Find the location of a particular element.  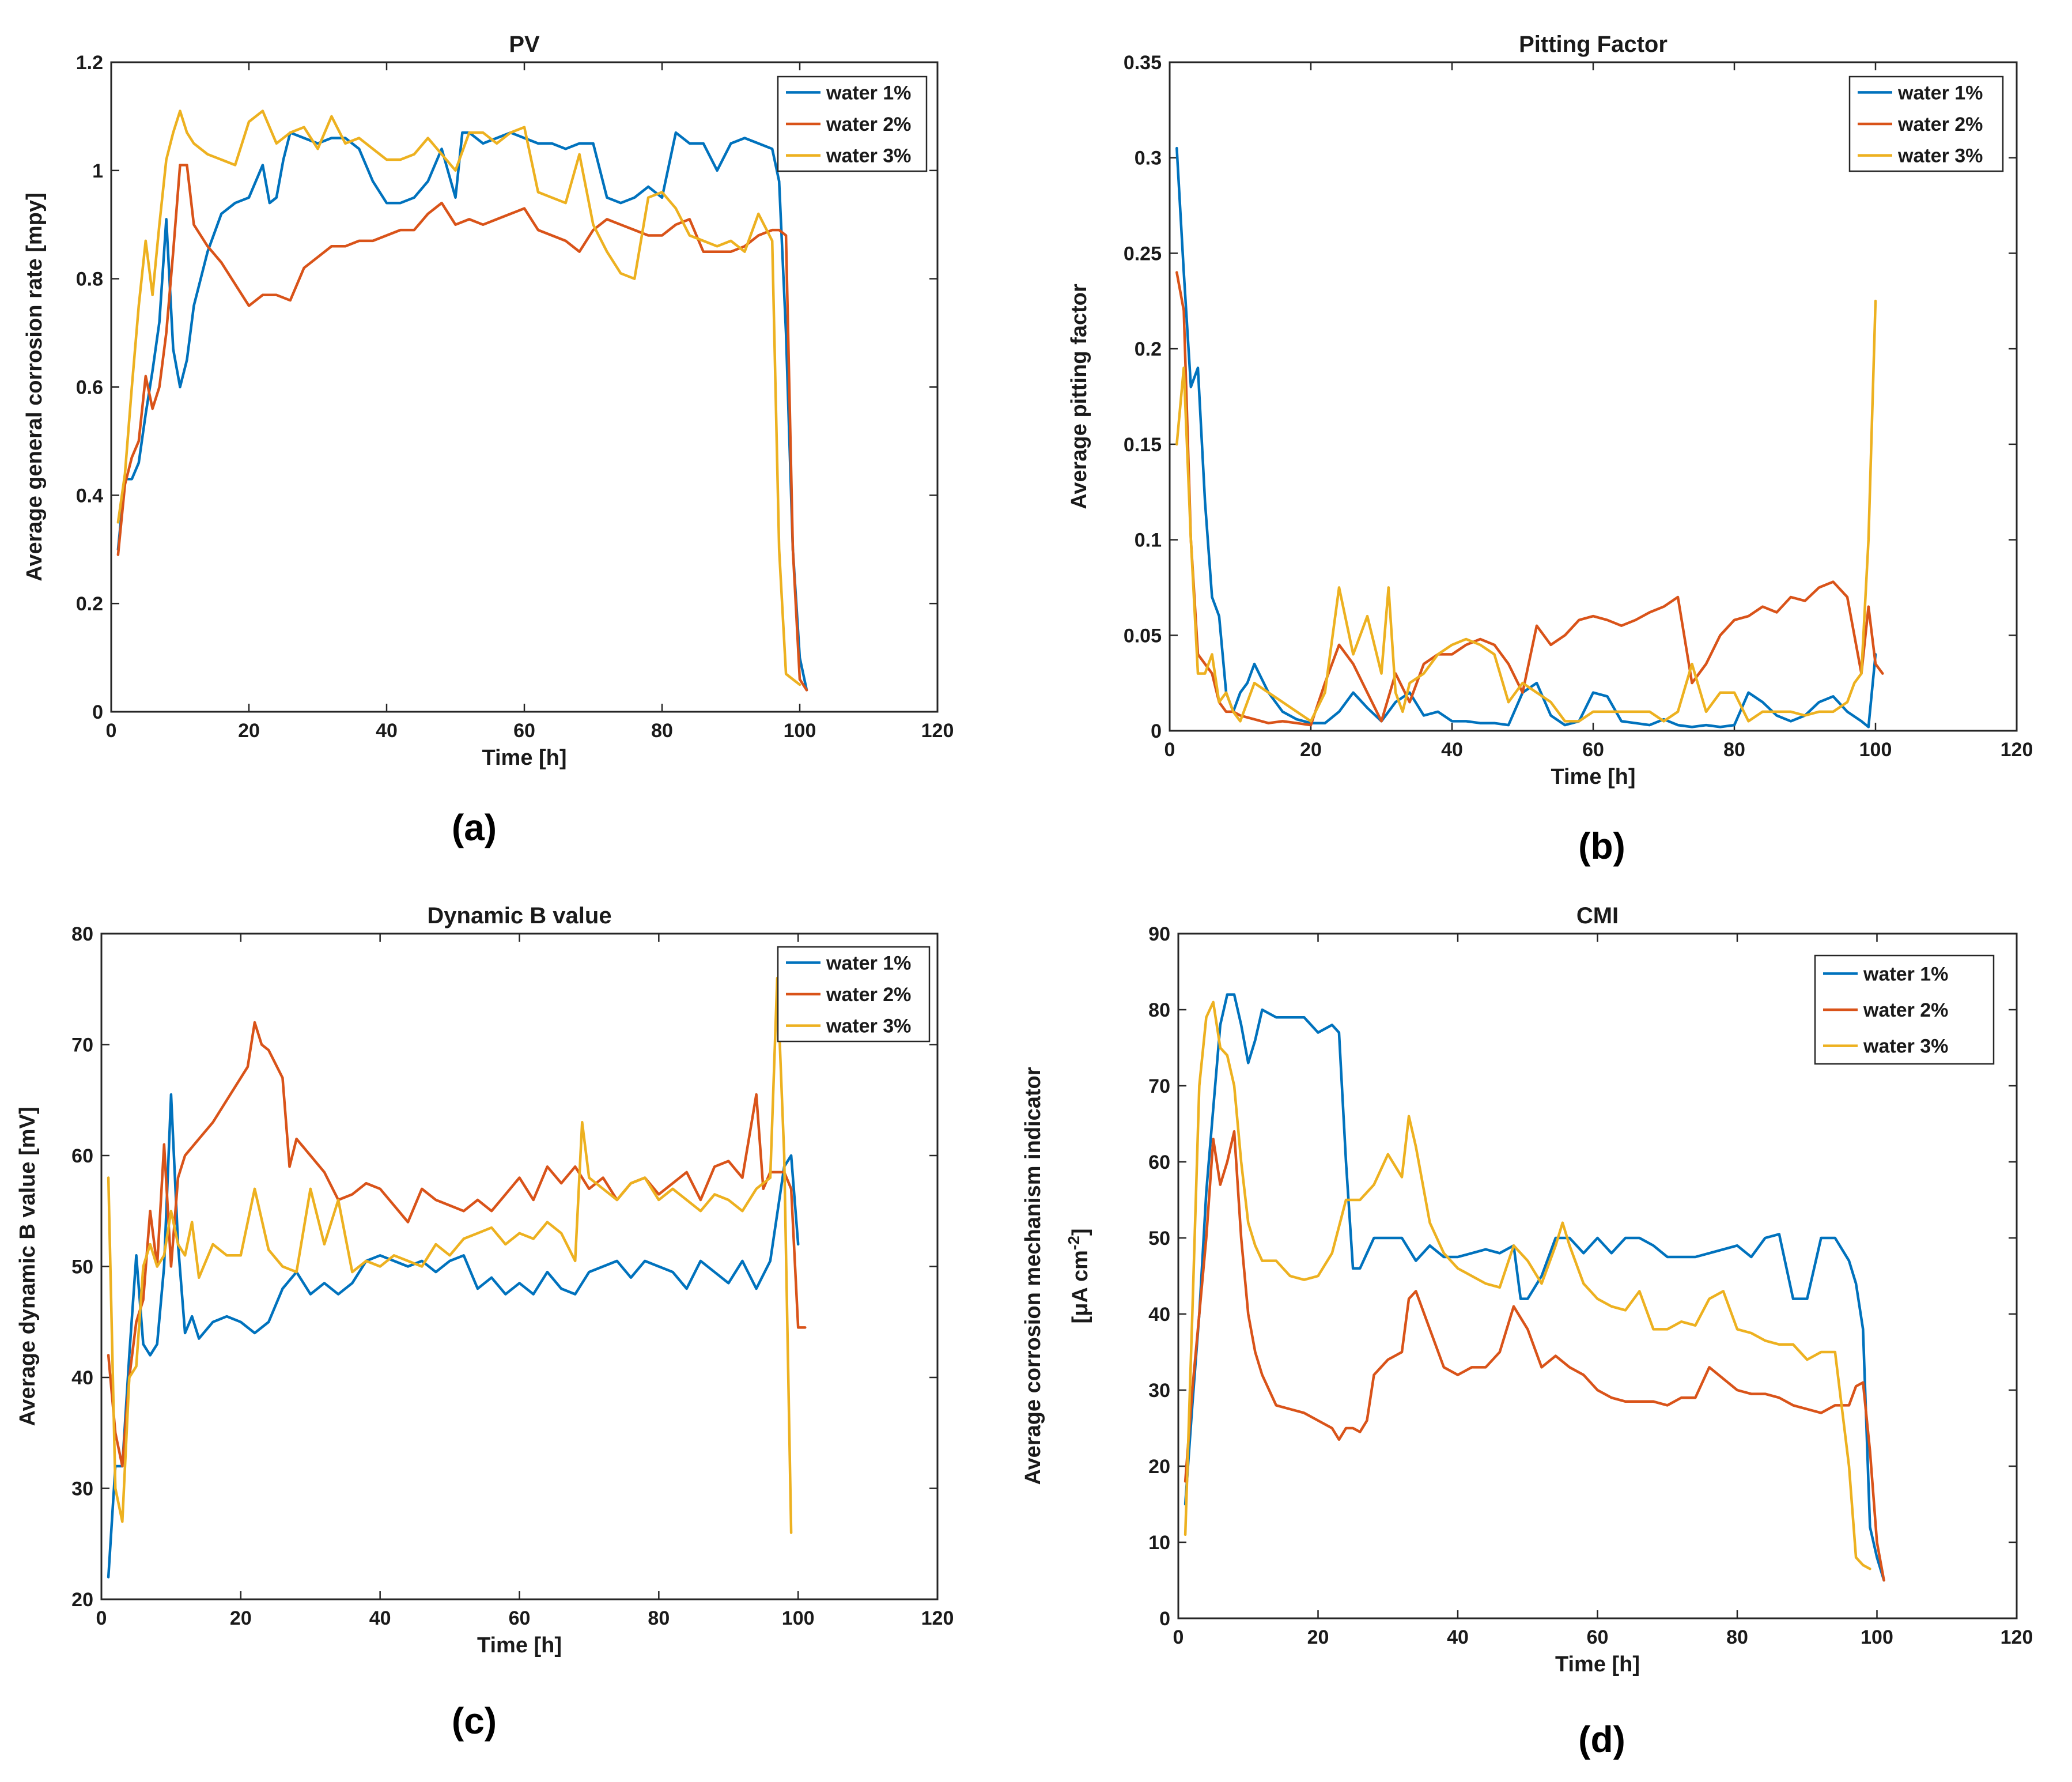

chart-title: Pitting Factor is located at coordinates (1593, 45).